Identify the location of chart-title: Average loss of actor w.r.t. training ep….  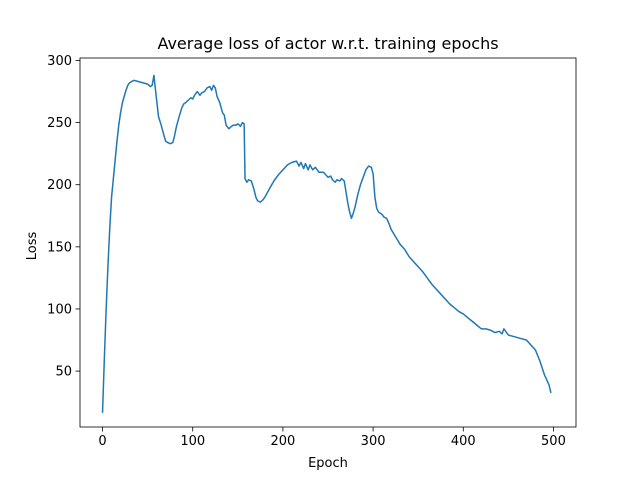
(327, 43).